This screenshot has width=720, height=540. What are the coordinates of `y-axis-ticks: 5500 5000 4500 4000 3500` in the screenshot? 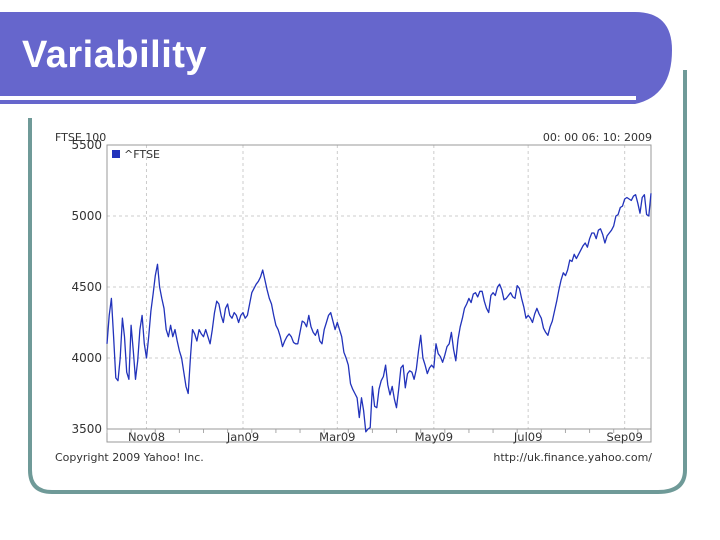 It's located at (86, 287).